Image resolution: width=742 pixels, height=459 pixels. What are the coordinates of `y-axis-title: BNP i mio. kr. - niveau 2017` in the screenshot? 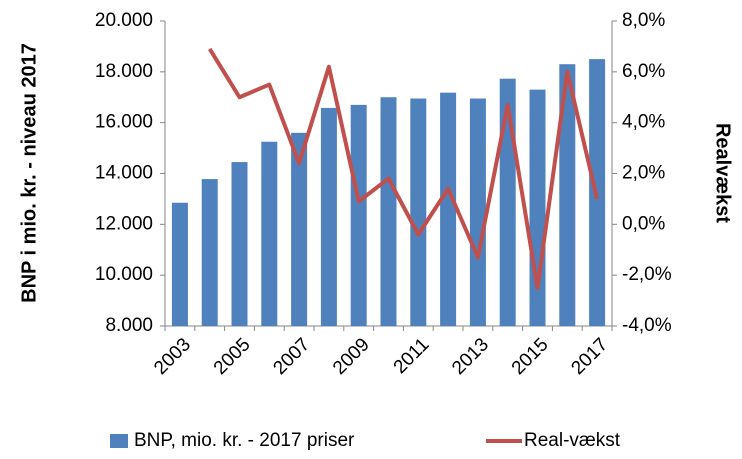 It's located at (29, 173).